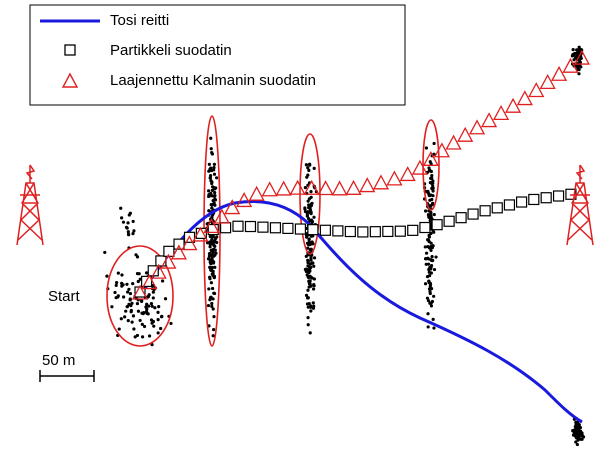 The image size is (595, 450). What do you see at coordinates (58, 360) in the screenshot?
I see `scale-label: 50 m` at bounding box center [58, 360].